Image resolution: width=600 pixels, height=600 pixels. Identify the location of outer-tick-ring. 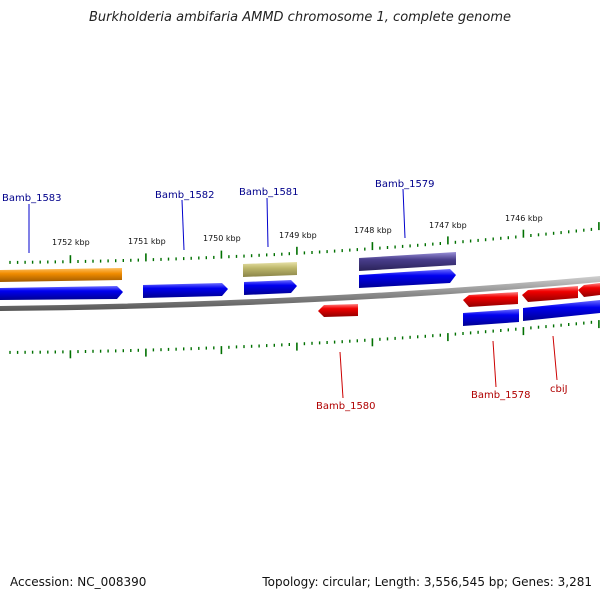
(304, 243).